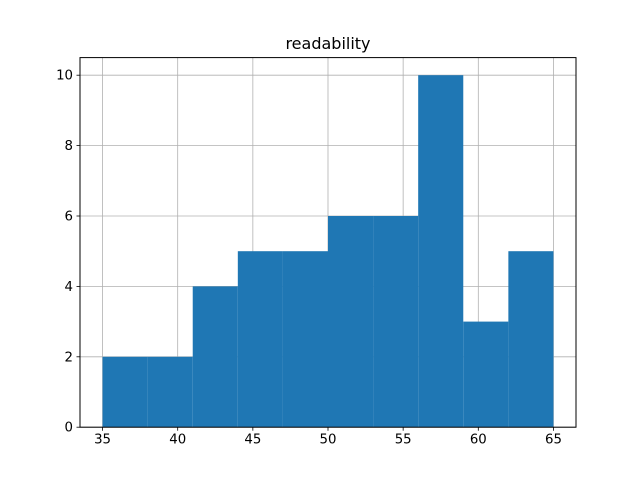 The height and width of the screenshot is (480, 640). Describe the element at coordinates (478, 440) in the screenshot. I see `x-tick-label: 60` at that location.